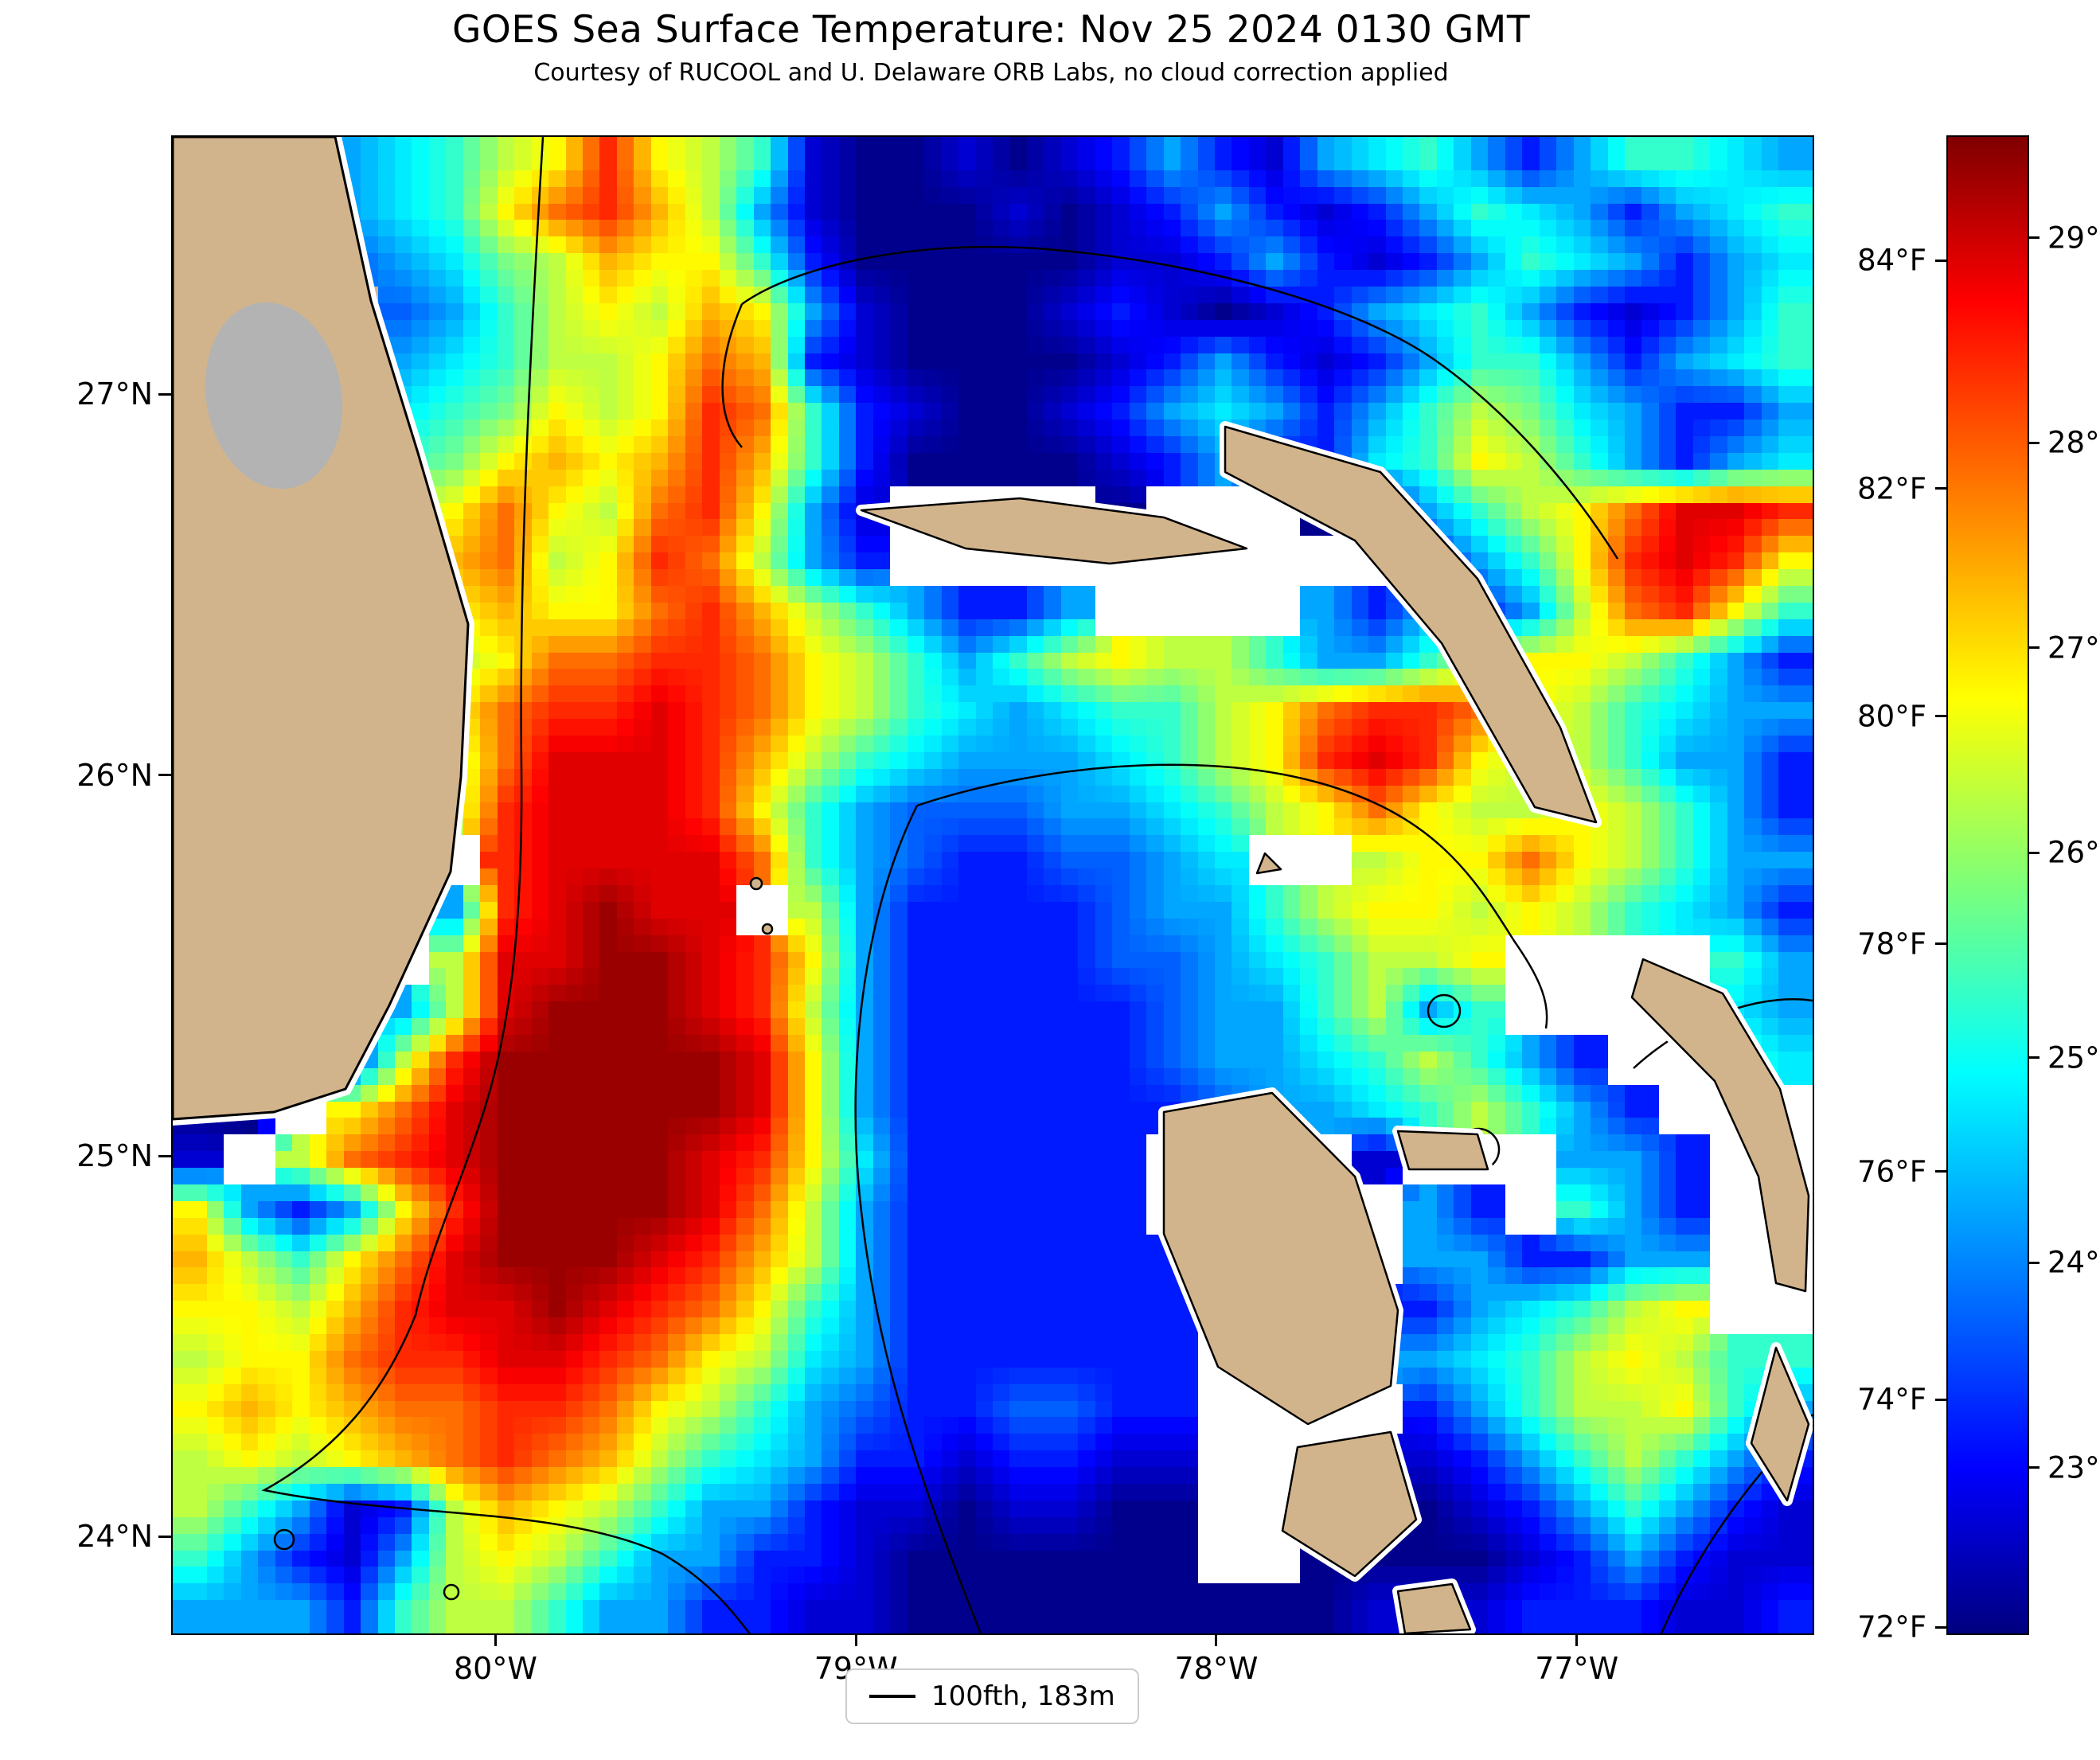  Describe the element at coordinates (1216, 1669) in the screenshot. I see `x-axis-tick-label: 78°W` at that location.